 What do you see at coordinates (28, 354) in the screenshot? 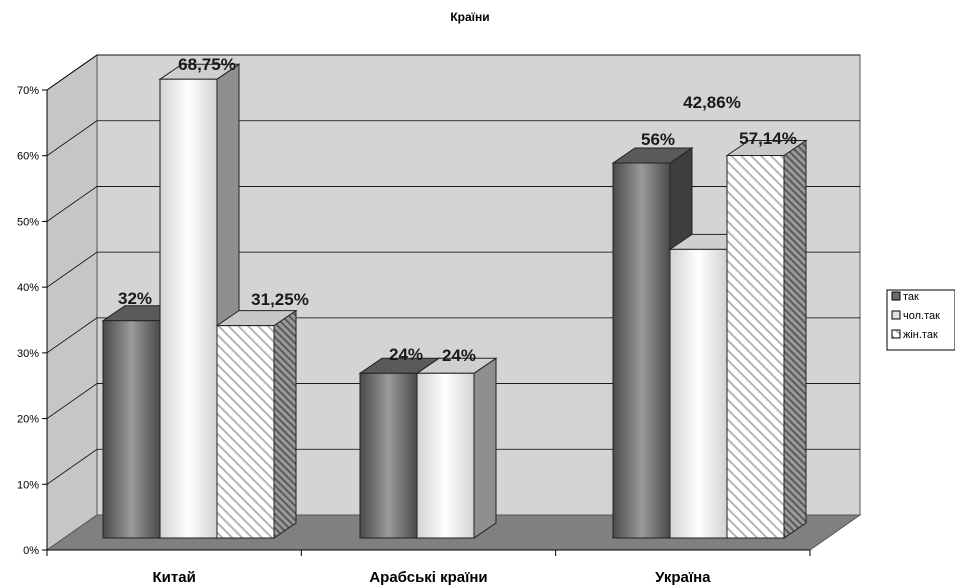
I see `y-tick-label: 30%` at bounding box center [28, 354].